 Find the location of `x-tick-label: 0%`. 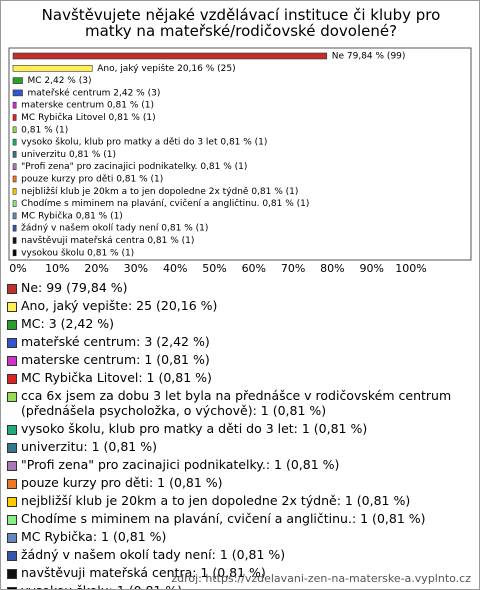

x-tick-label: 0% is located at coordinates (17, 268).